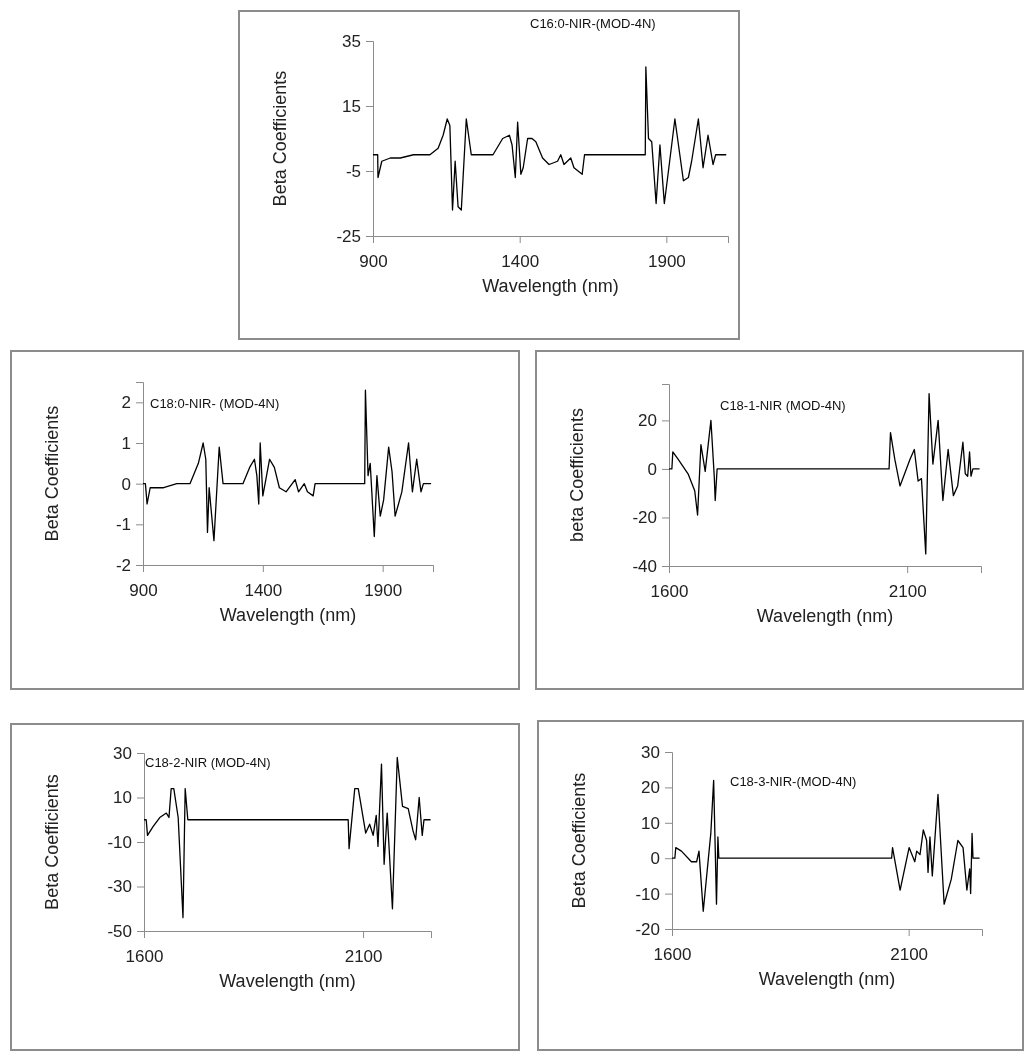 The height and width of the screenshot is (1051, 1024). What do you see at coordinates (208, 762) in the screenshot?
I see `chart-title: C18-2-NIR (MOD-4N)` at bounding box center [208, 762].